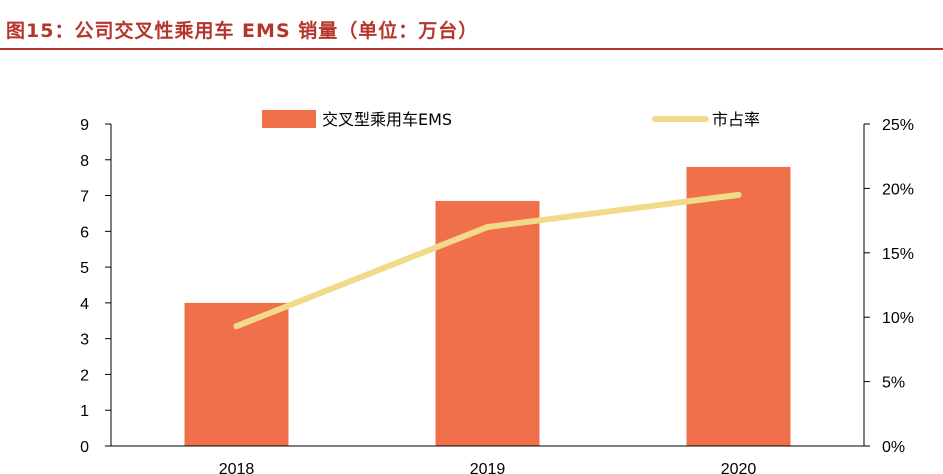 Image resolution: width=943 pixels, height=474 pixels. I want to click on left-tick-labels: 0 1 2 3 4 5 6 7 8 9, so click(95, 286).